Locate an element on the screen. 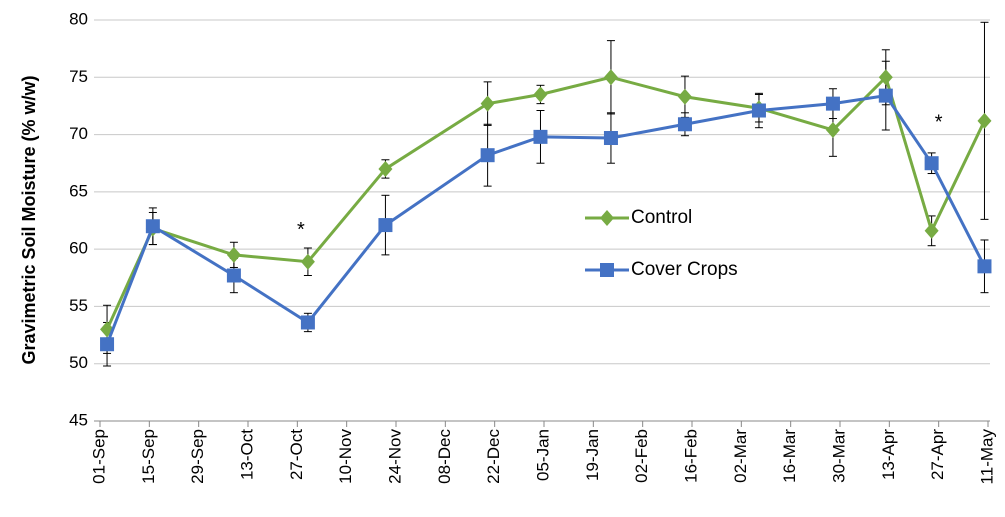  y-tick-label: 45 is located at coordinates (78, 419).